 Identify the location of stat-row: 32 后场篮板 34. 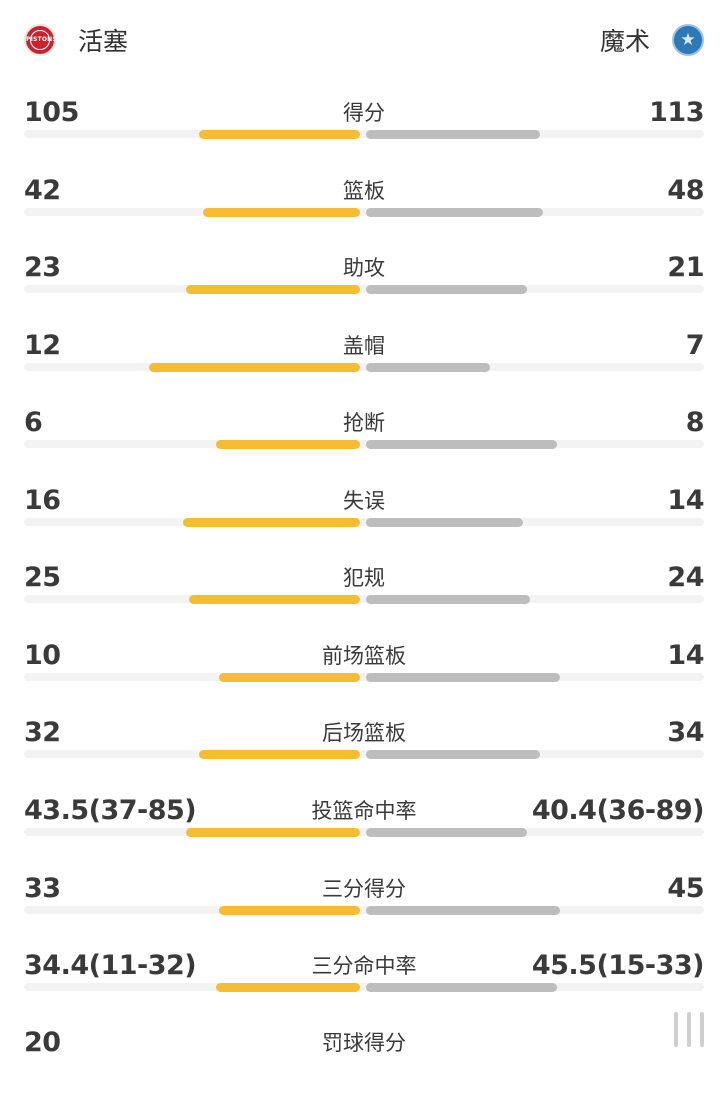
(360, 756).